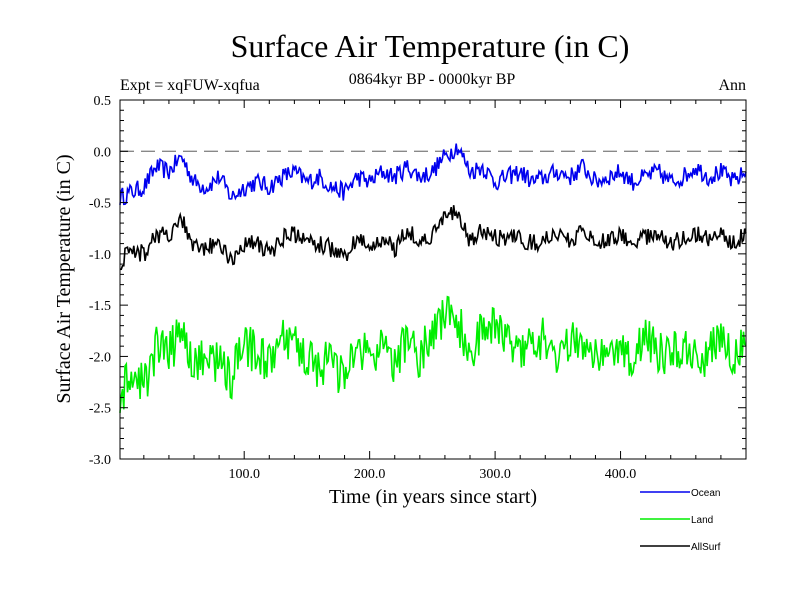 The image size is (800, 600). Describe the element at coordinates (370, 474) in the screenshot. I see `x-tick-label: 200.0` at that location.